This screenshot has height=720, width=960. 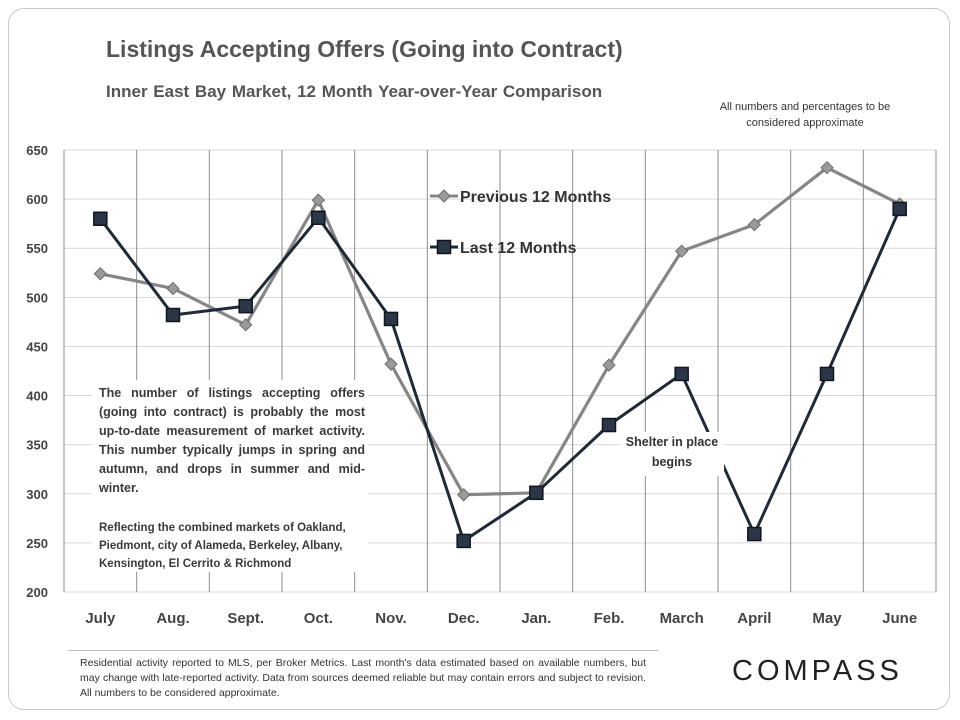 What do you see at coordinates (754, 618) in the screenshot?
I see `x-tick-label: April` at bounding box center [754, 618].